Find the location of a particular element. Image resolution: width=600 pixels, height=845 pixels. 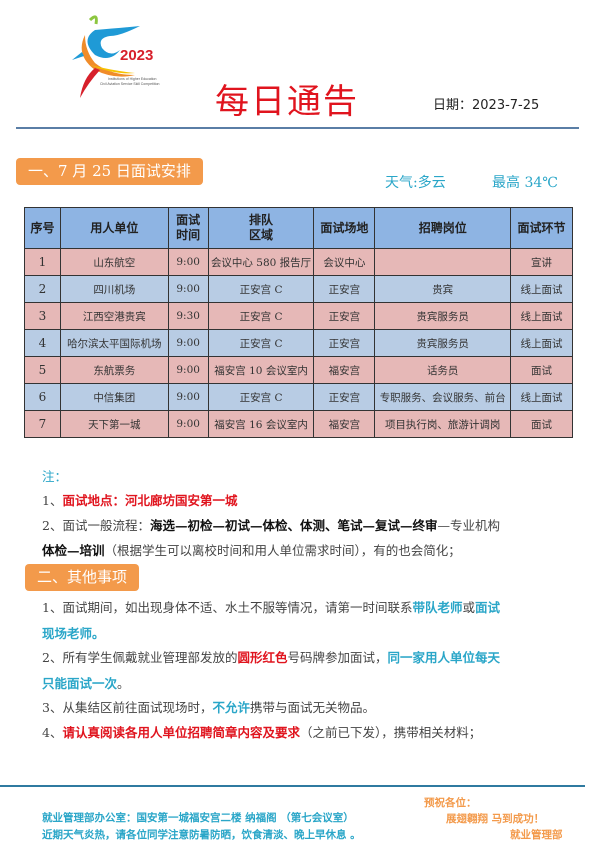

item-text: 或 is located at coordinates (468, 607).